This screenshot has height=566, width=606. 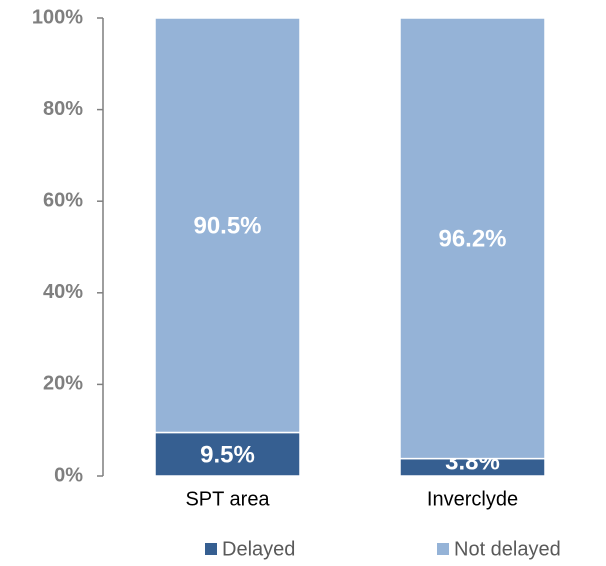 What do you see at coordinates (472, 499) in the screenshot?
I see `x-tick-label: Inverclyde` at bounding box center [472, 499].